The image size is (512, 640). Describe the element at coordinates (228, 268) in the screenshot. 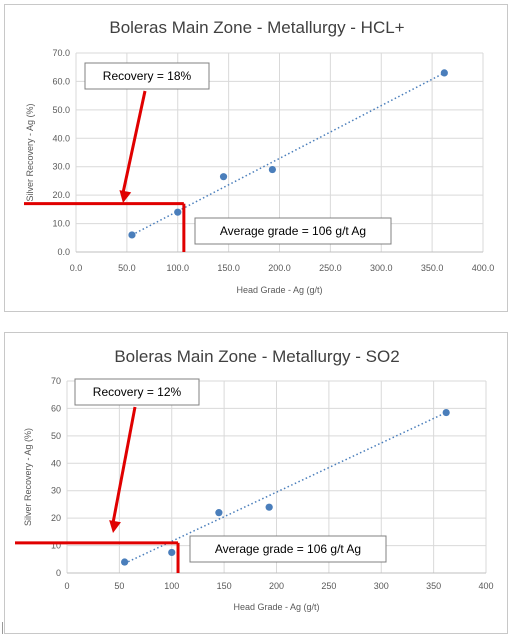

I see `x-tick-label: 150.0` at that location.